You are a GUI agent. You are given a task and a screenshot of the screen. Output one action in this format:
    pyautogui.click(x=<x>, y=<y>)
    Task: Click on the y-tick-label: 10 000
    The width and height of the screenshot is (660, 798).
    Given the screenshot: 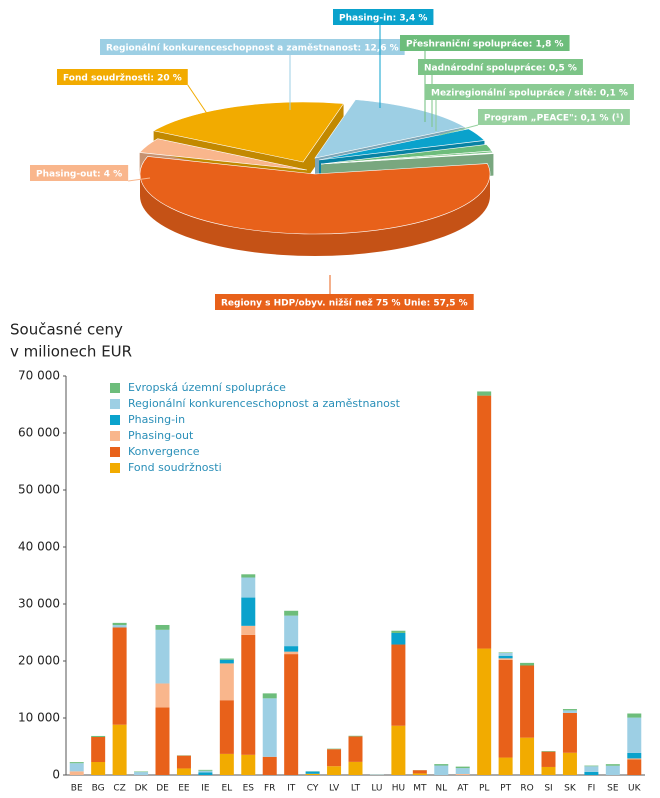 What is the action you would take?
    pyautogui.click(x=39, y=718)
    